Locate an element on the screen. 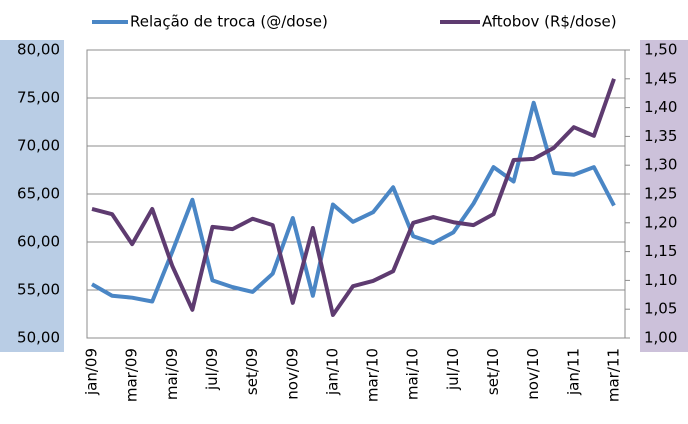 The image size is (688, 424). y2-tick-label: 1,05 is located at coordinates (660, 309).